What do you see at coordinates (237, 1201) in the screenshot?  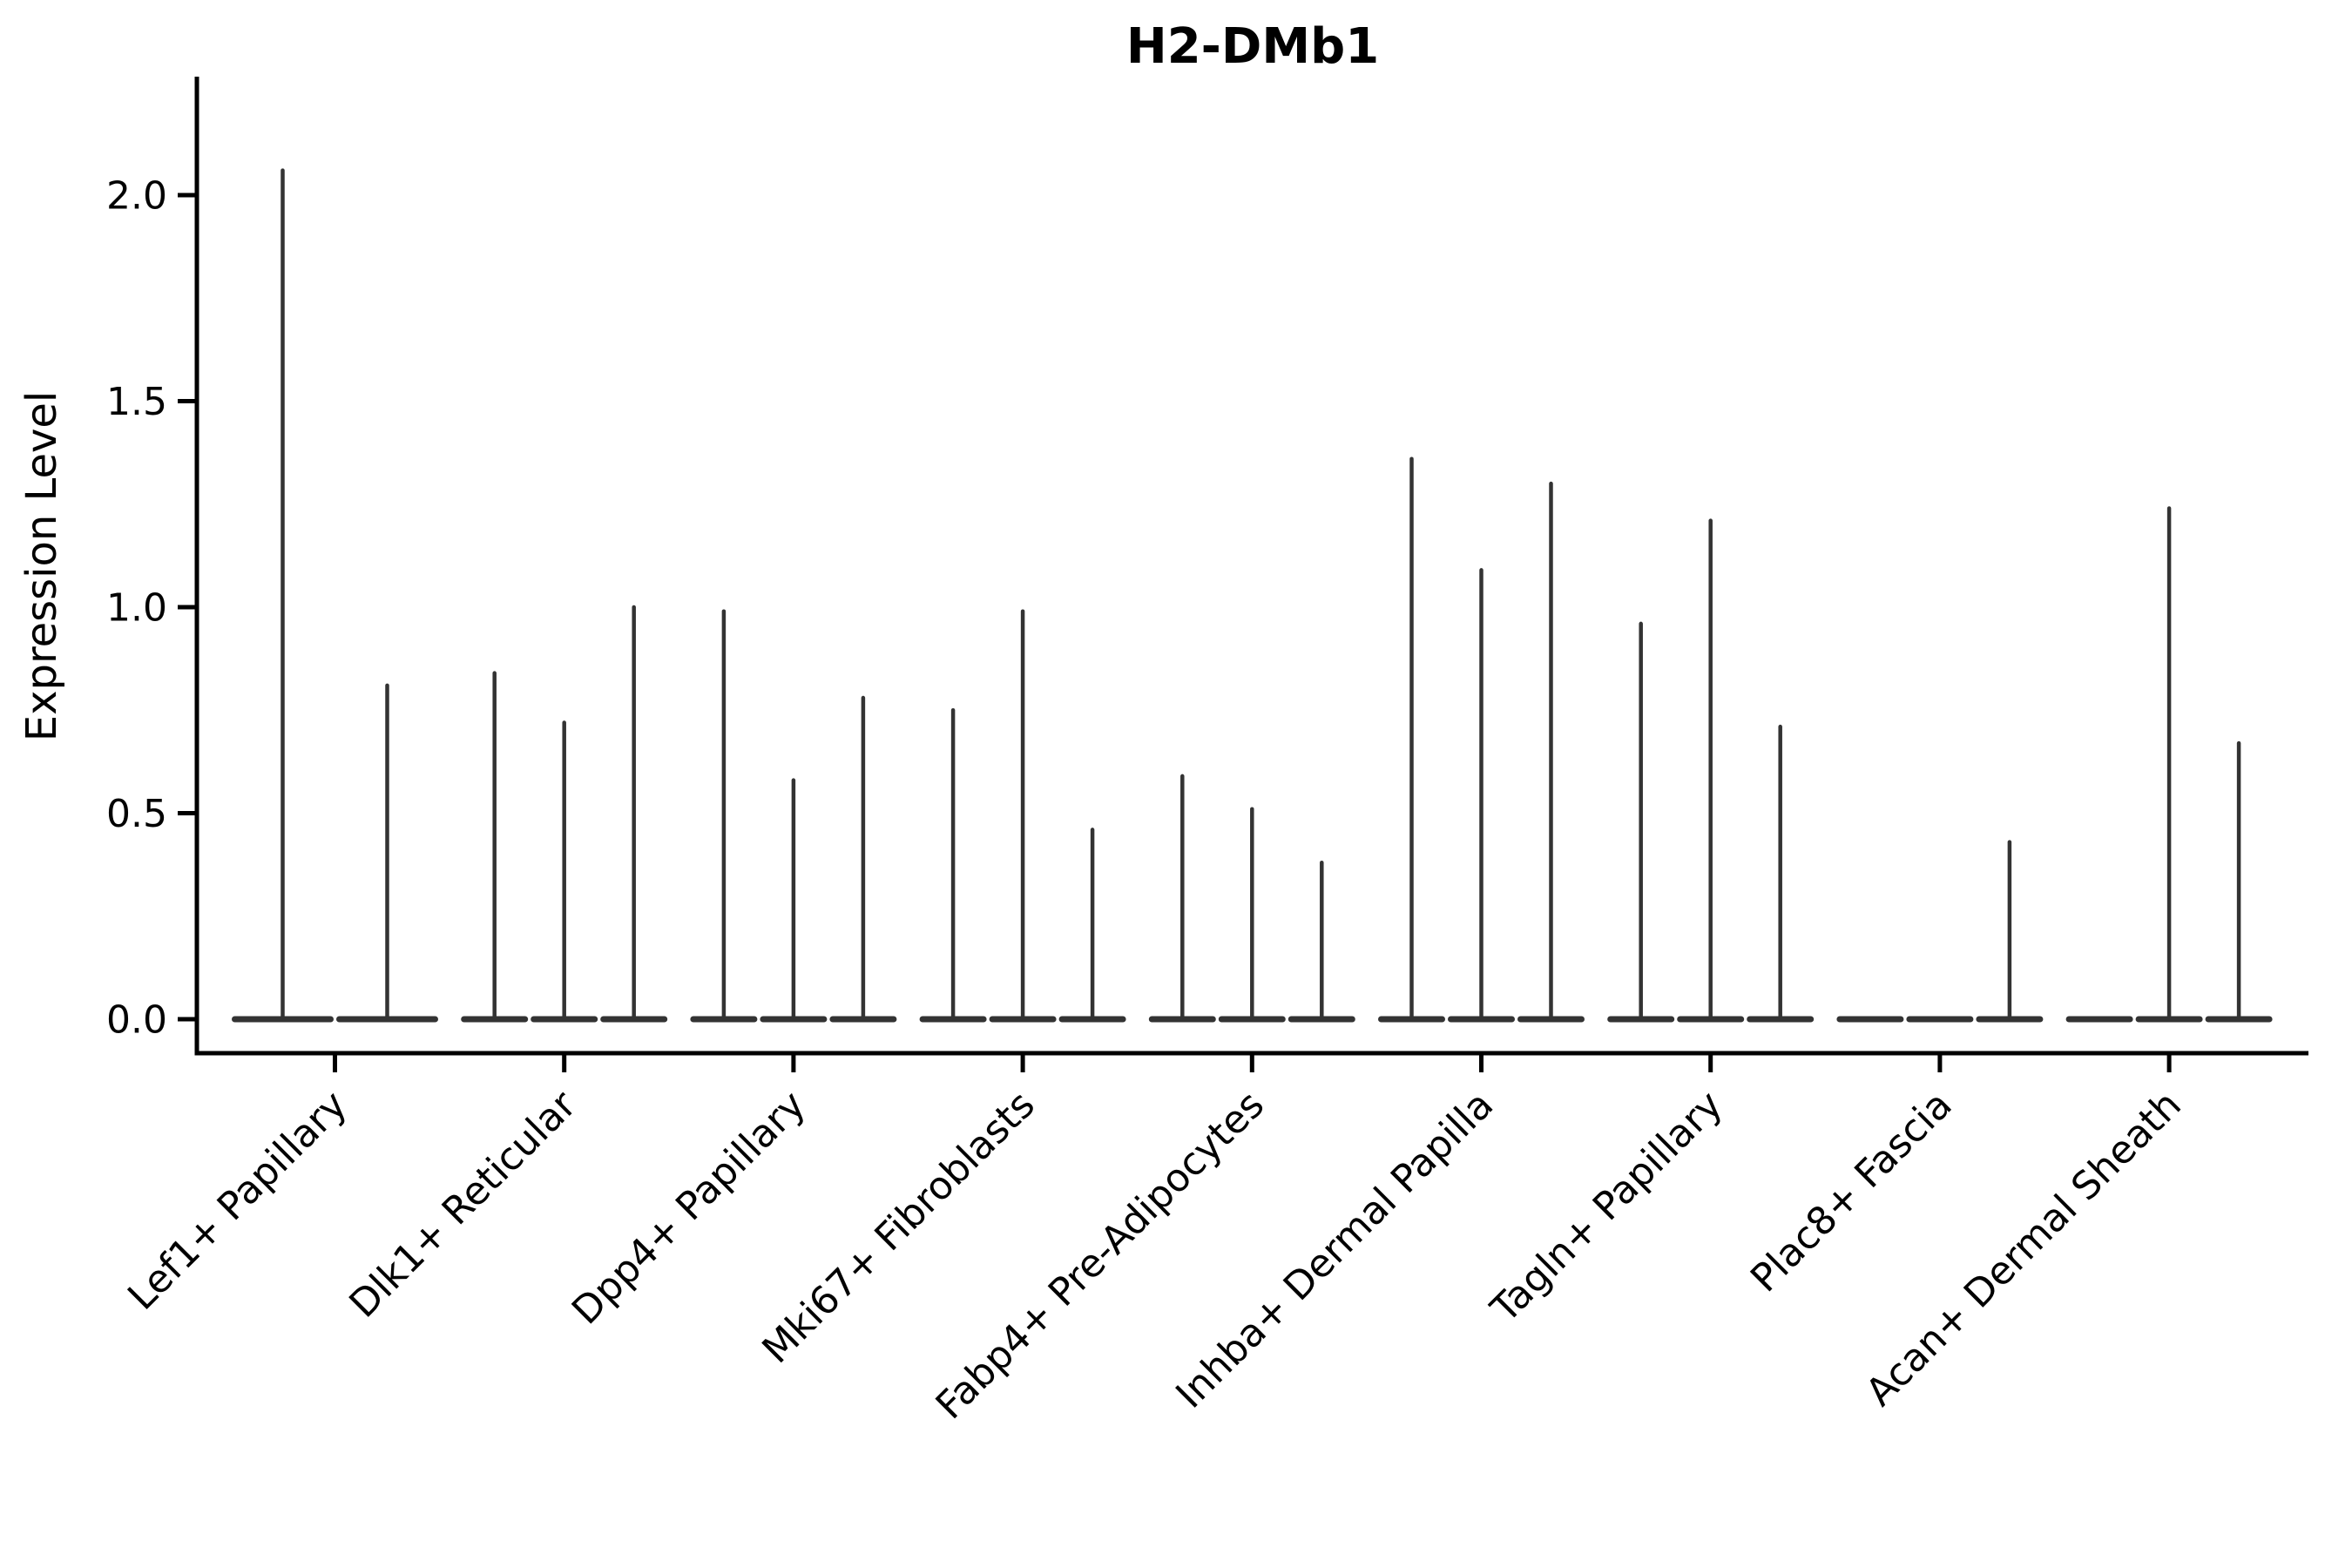 I see `x-category-label: Lef1+ Papillary` at bounding box center [237, 1201].